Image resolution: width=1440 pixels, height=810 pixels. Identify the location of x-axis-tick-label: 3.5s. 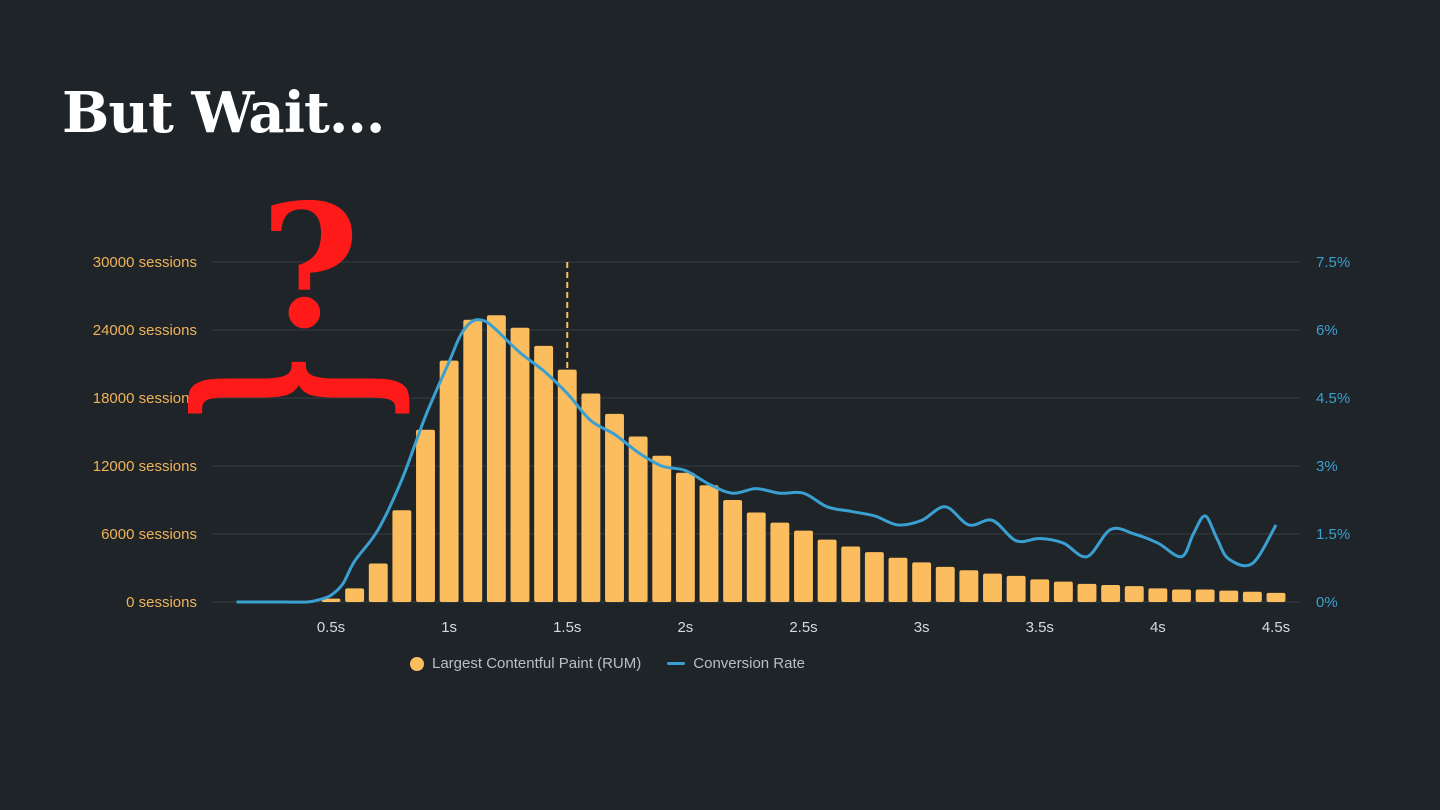
(1040, 627).